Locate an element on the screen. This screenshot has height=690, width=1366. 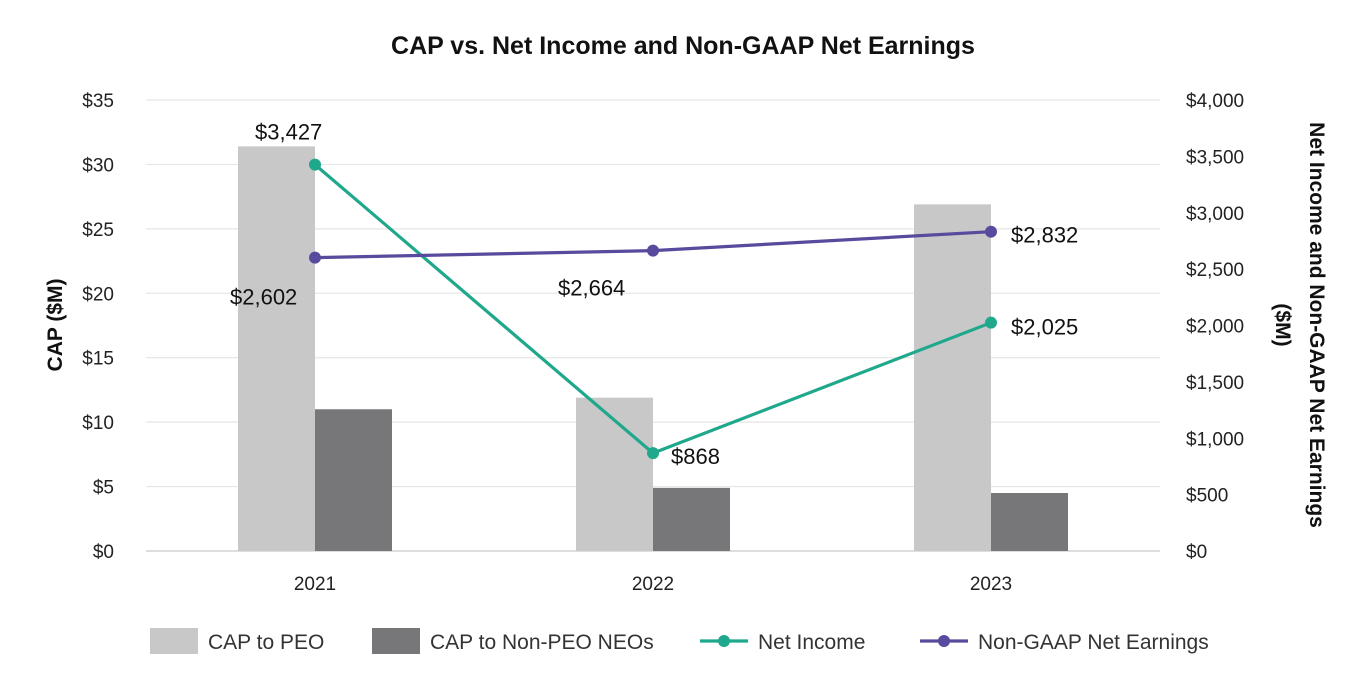
x-axis-tick-label: 2021 is located at coordinates (315, 584).